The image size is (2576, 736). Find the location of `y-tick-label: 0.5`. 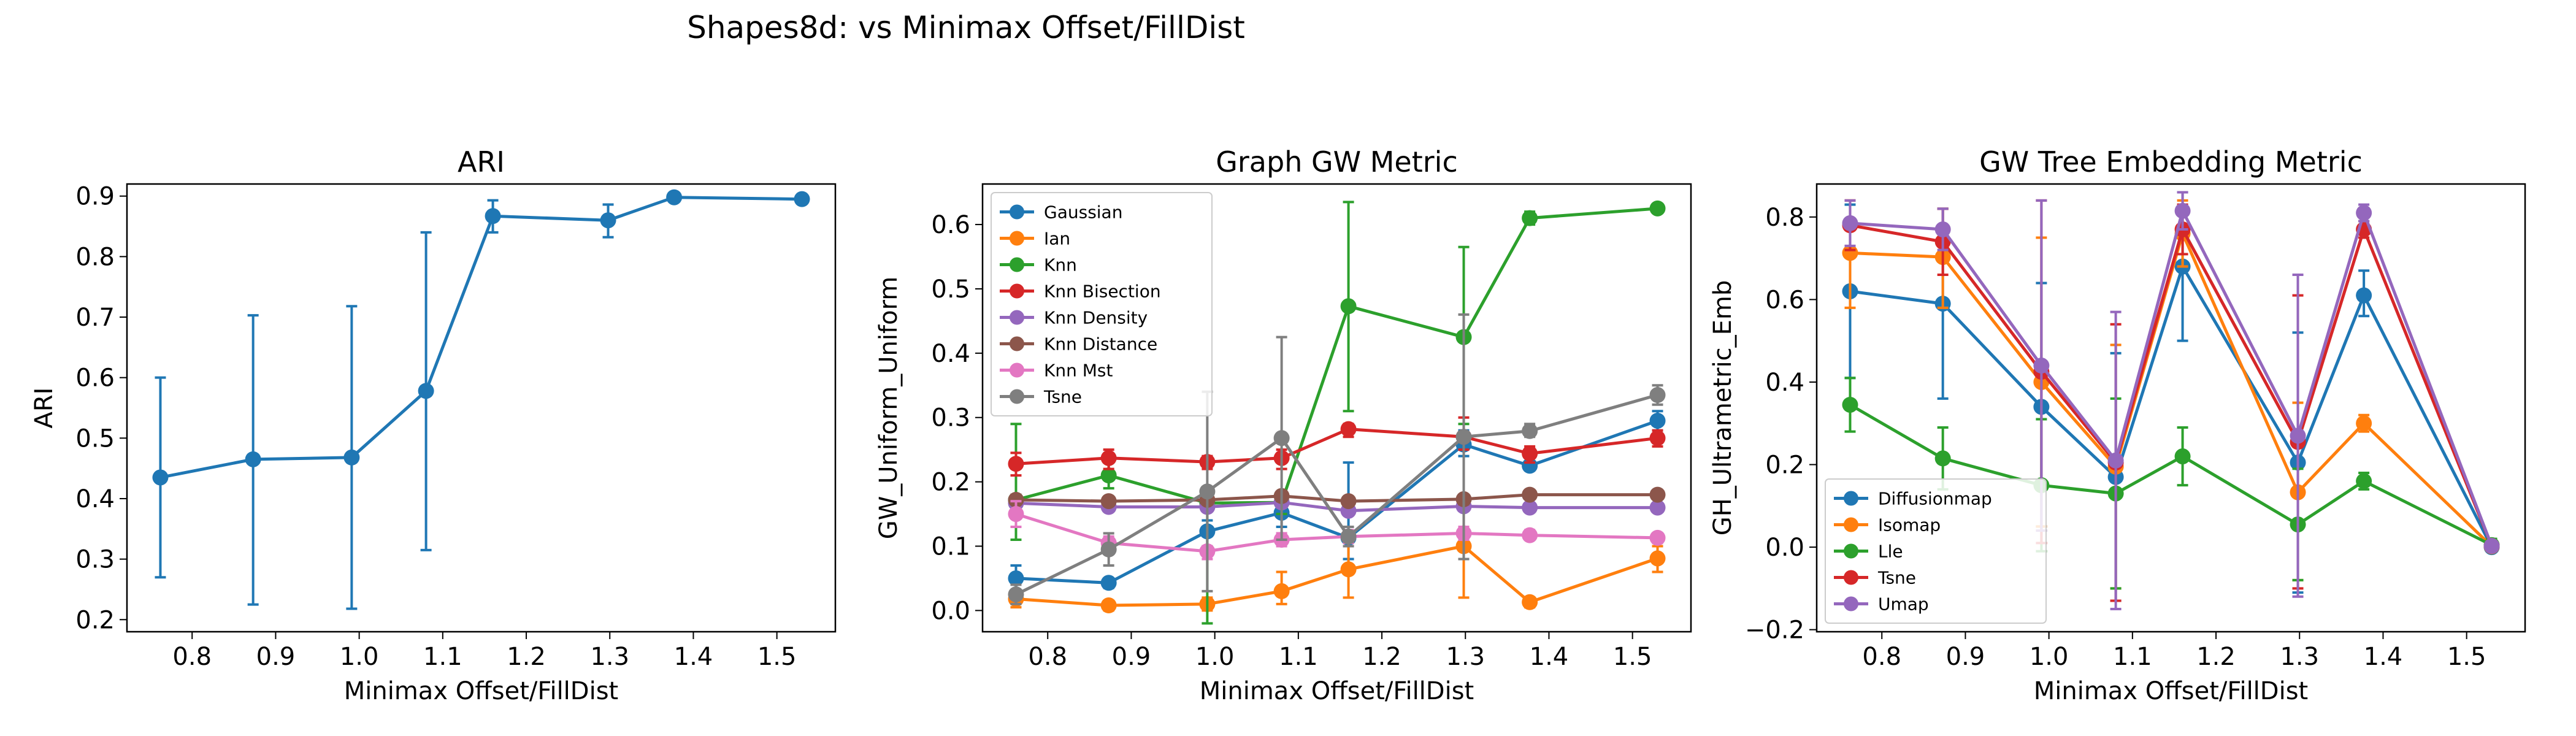

y-tick-label: 0.5 is located at coordinates (950, 289).